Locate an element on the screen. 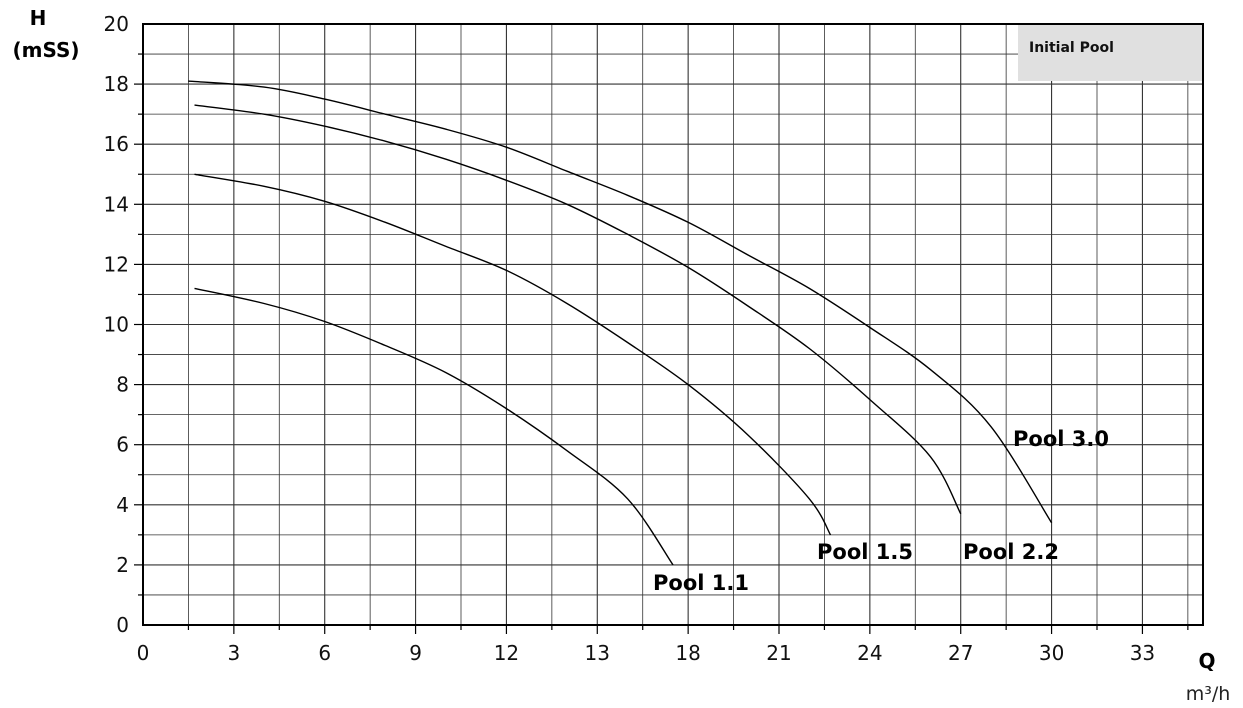  y-tick-labels: 0 2 4 6 8 10 12 14 16 18 20 is located at coordinates (116, 324).